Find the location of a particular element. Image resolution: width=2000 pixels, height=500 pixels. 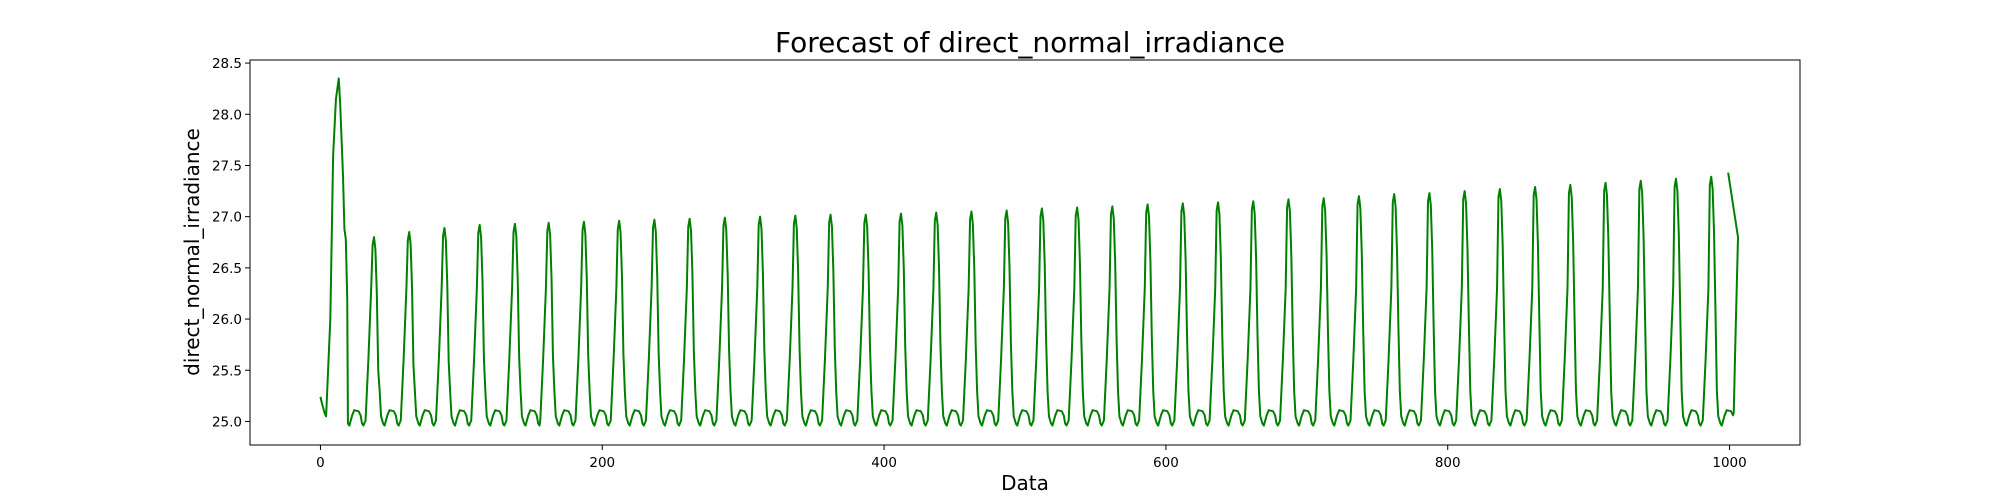

x-tick-label: 200 is located at coordinates (602, 463).